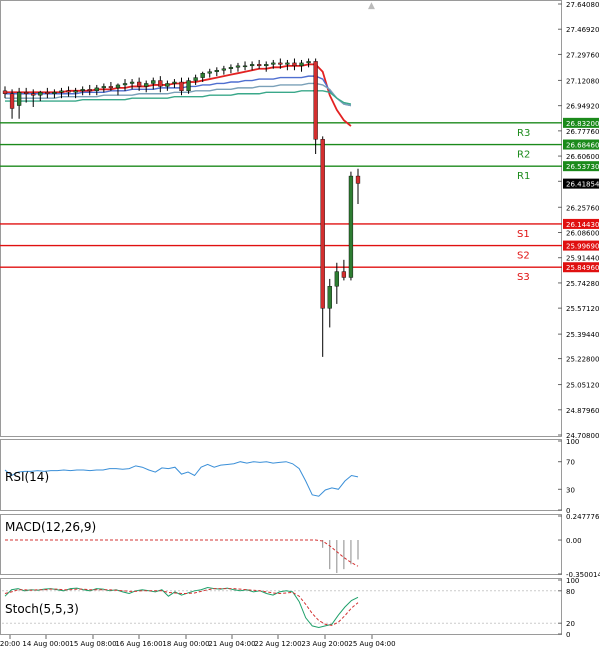  I want to click on price-tick-label: 25.39440, so click(582, 335).